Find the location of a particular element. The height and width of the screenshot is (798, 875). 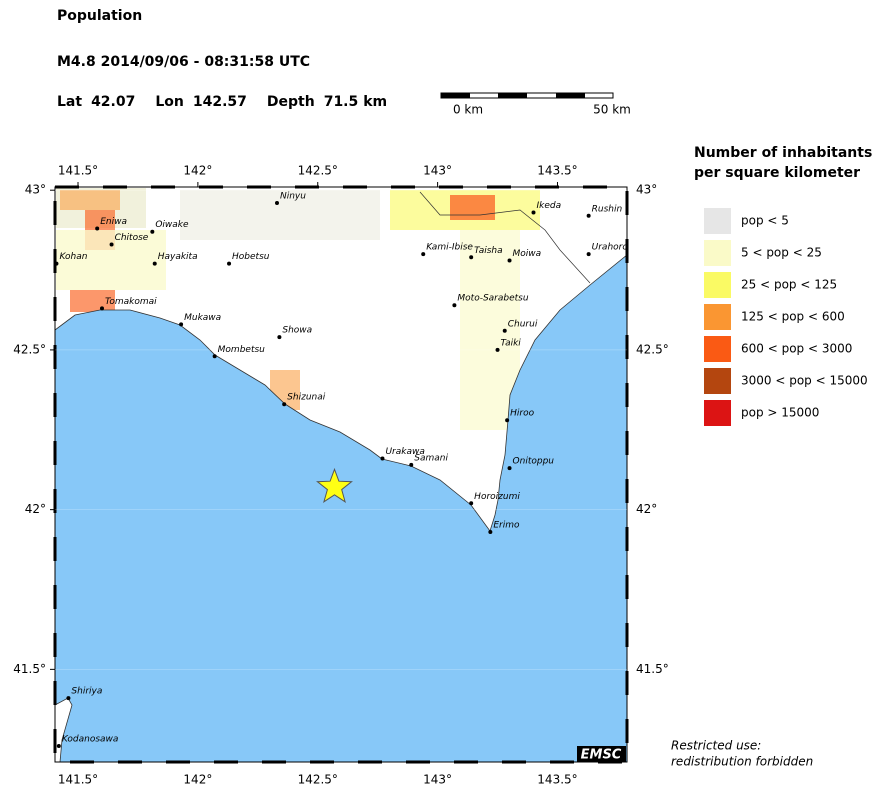

legend-label: pop < 5 is located at coordinates (765, 221).